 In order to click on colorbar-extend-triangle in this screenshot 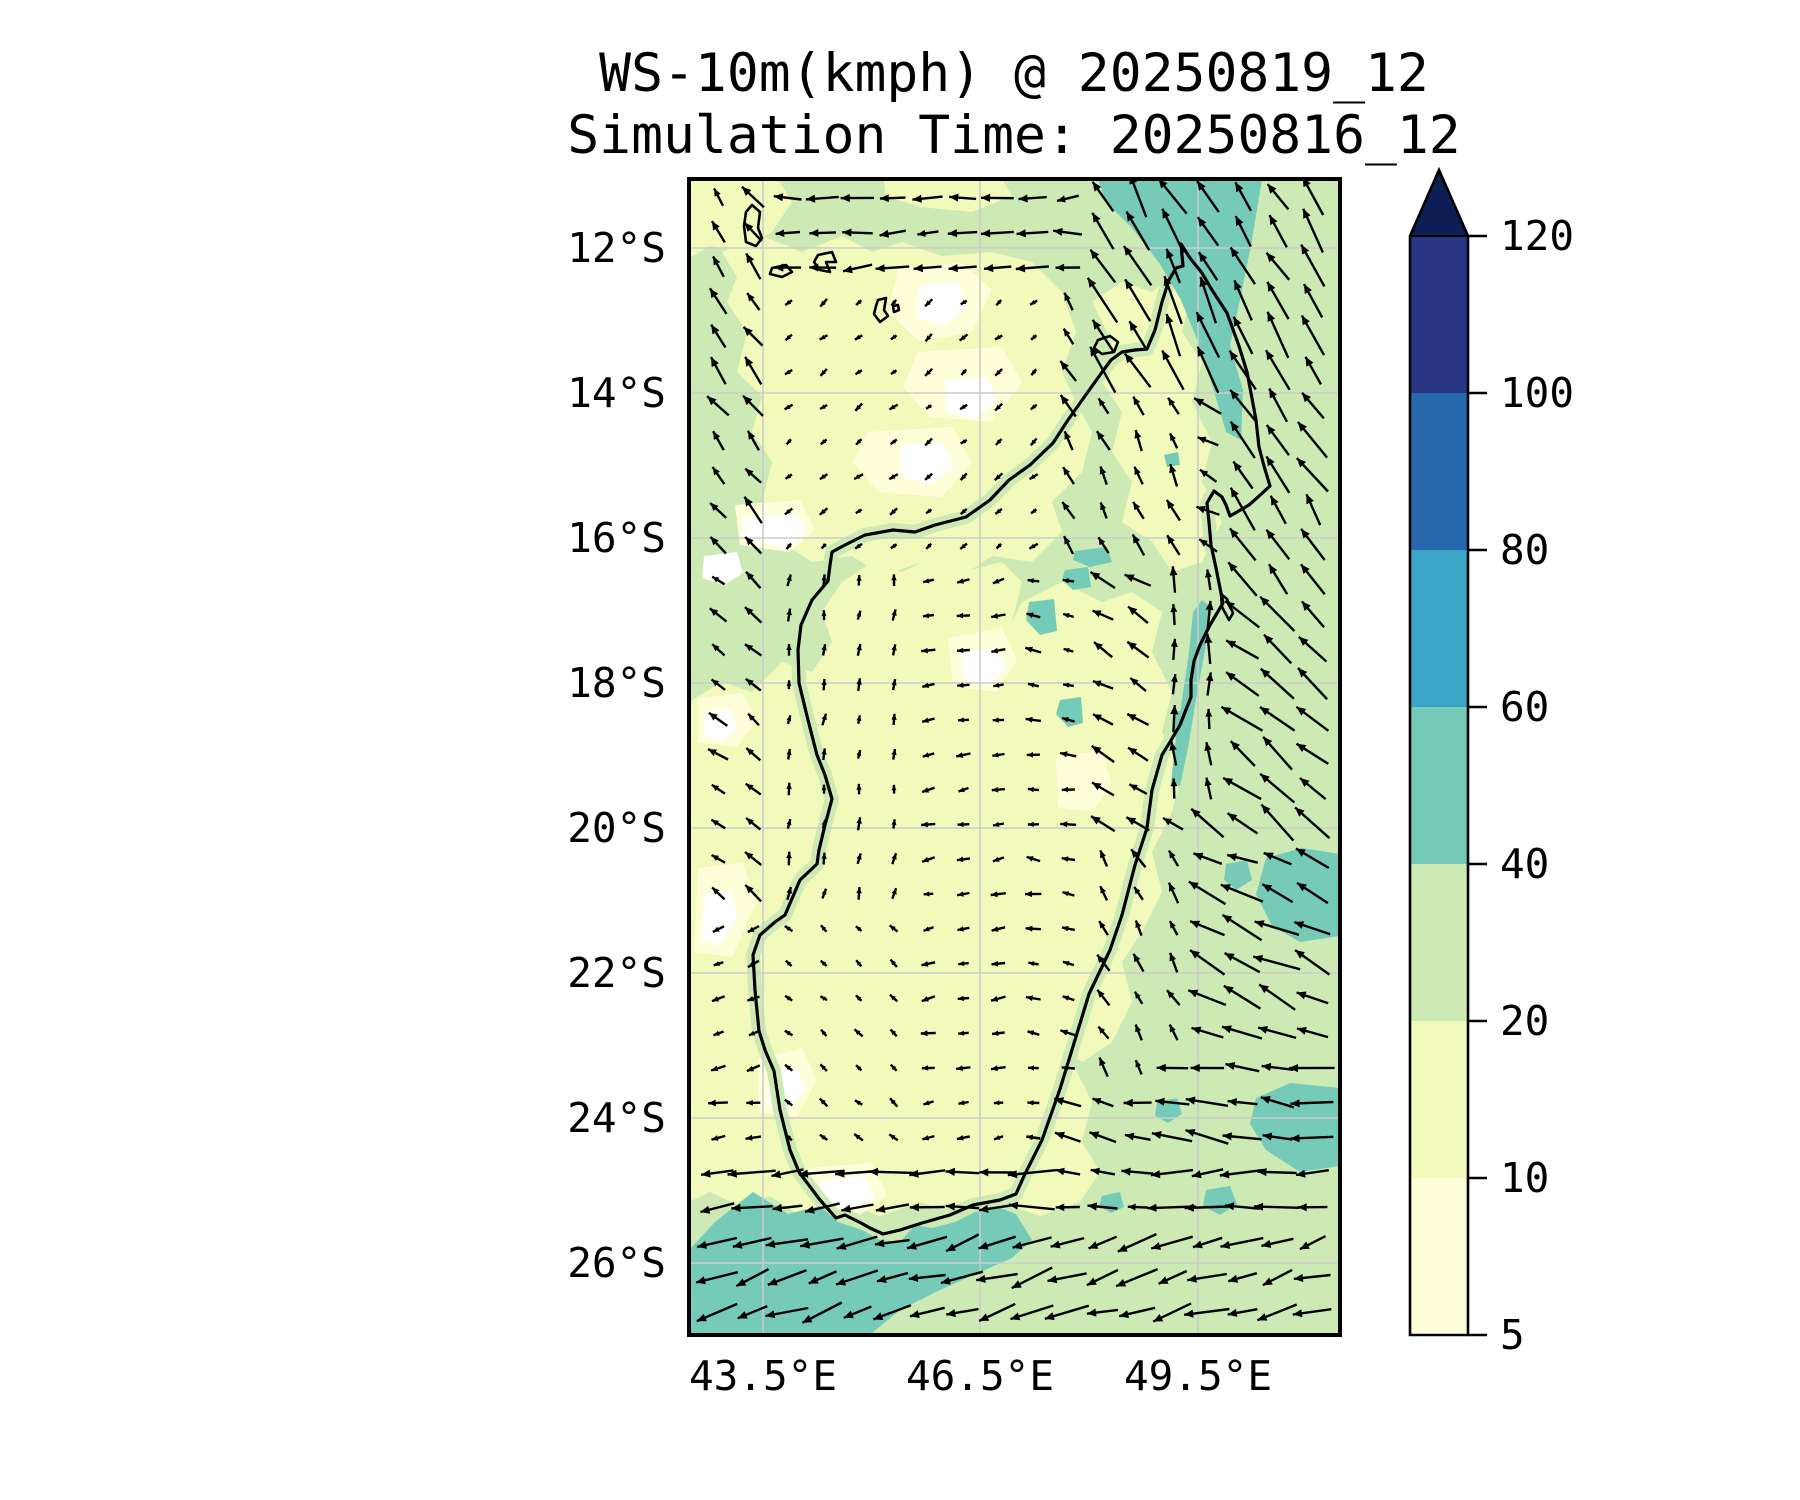, I will do `click(1439, 203)`.